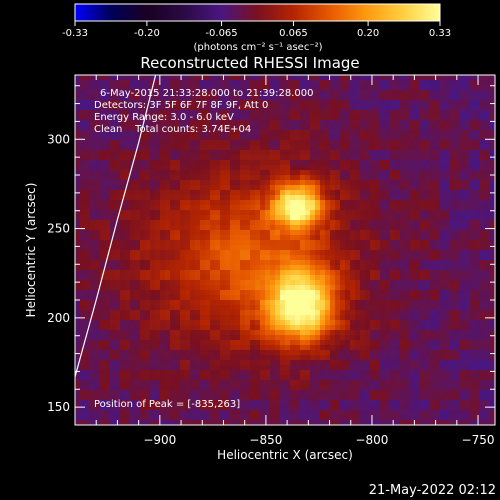 This screenshot has height=500, width=500. I want to click on peak-position-label: Position of Peak = [-835,263], so click(167, 404).